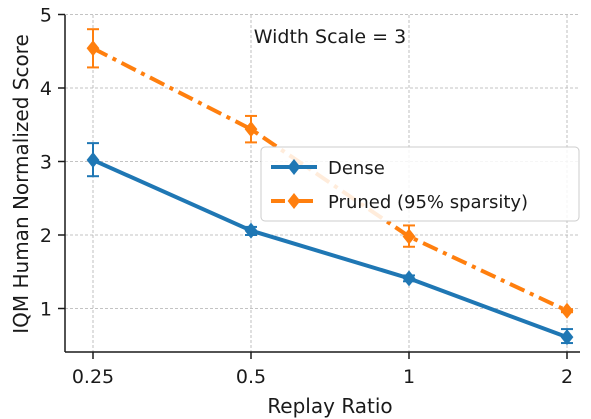  Describe the element at coordinates (322, 370) in the screenshot. I see `x-ticks: 0.25 0.5 1 2` at that location.